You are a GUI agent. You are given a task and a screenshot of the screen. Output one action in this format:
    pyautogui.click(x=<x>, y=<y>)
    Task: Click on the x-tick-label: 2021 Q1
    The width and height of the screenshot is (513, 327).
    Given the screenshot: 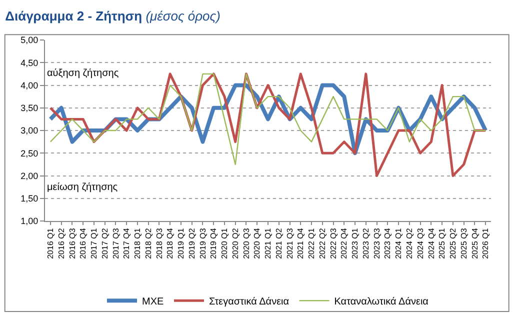 What is the action you would take?
    pyautogui.click(x=268, y=243)
    